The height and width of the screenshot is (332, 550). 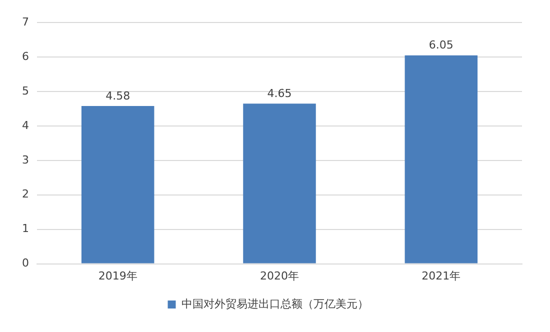 I want to click on y-tick-label: 2, so click(x=25, y=194).